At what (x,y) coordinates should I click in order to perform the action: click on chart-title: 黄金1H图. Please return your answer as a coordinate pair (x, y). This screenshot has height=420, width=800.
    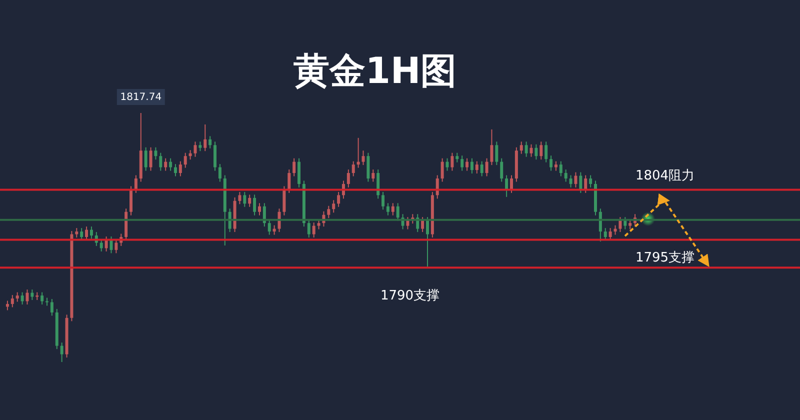
    Looking at the image, I should click on (375, 71).